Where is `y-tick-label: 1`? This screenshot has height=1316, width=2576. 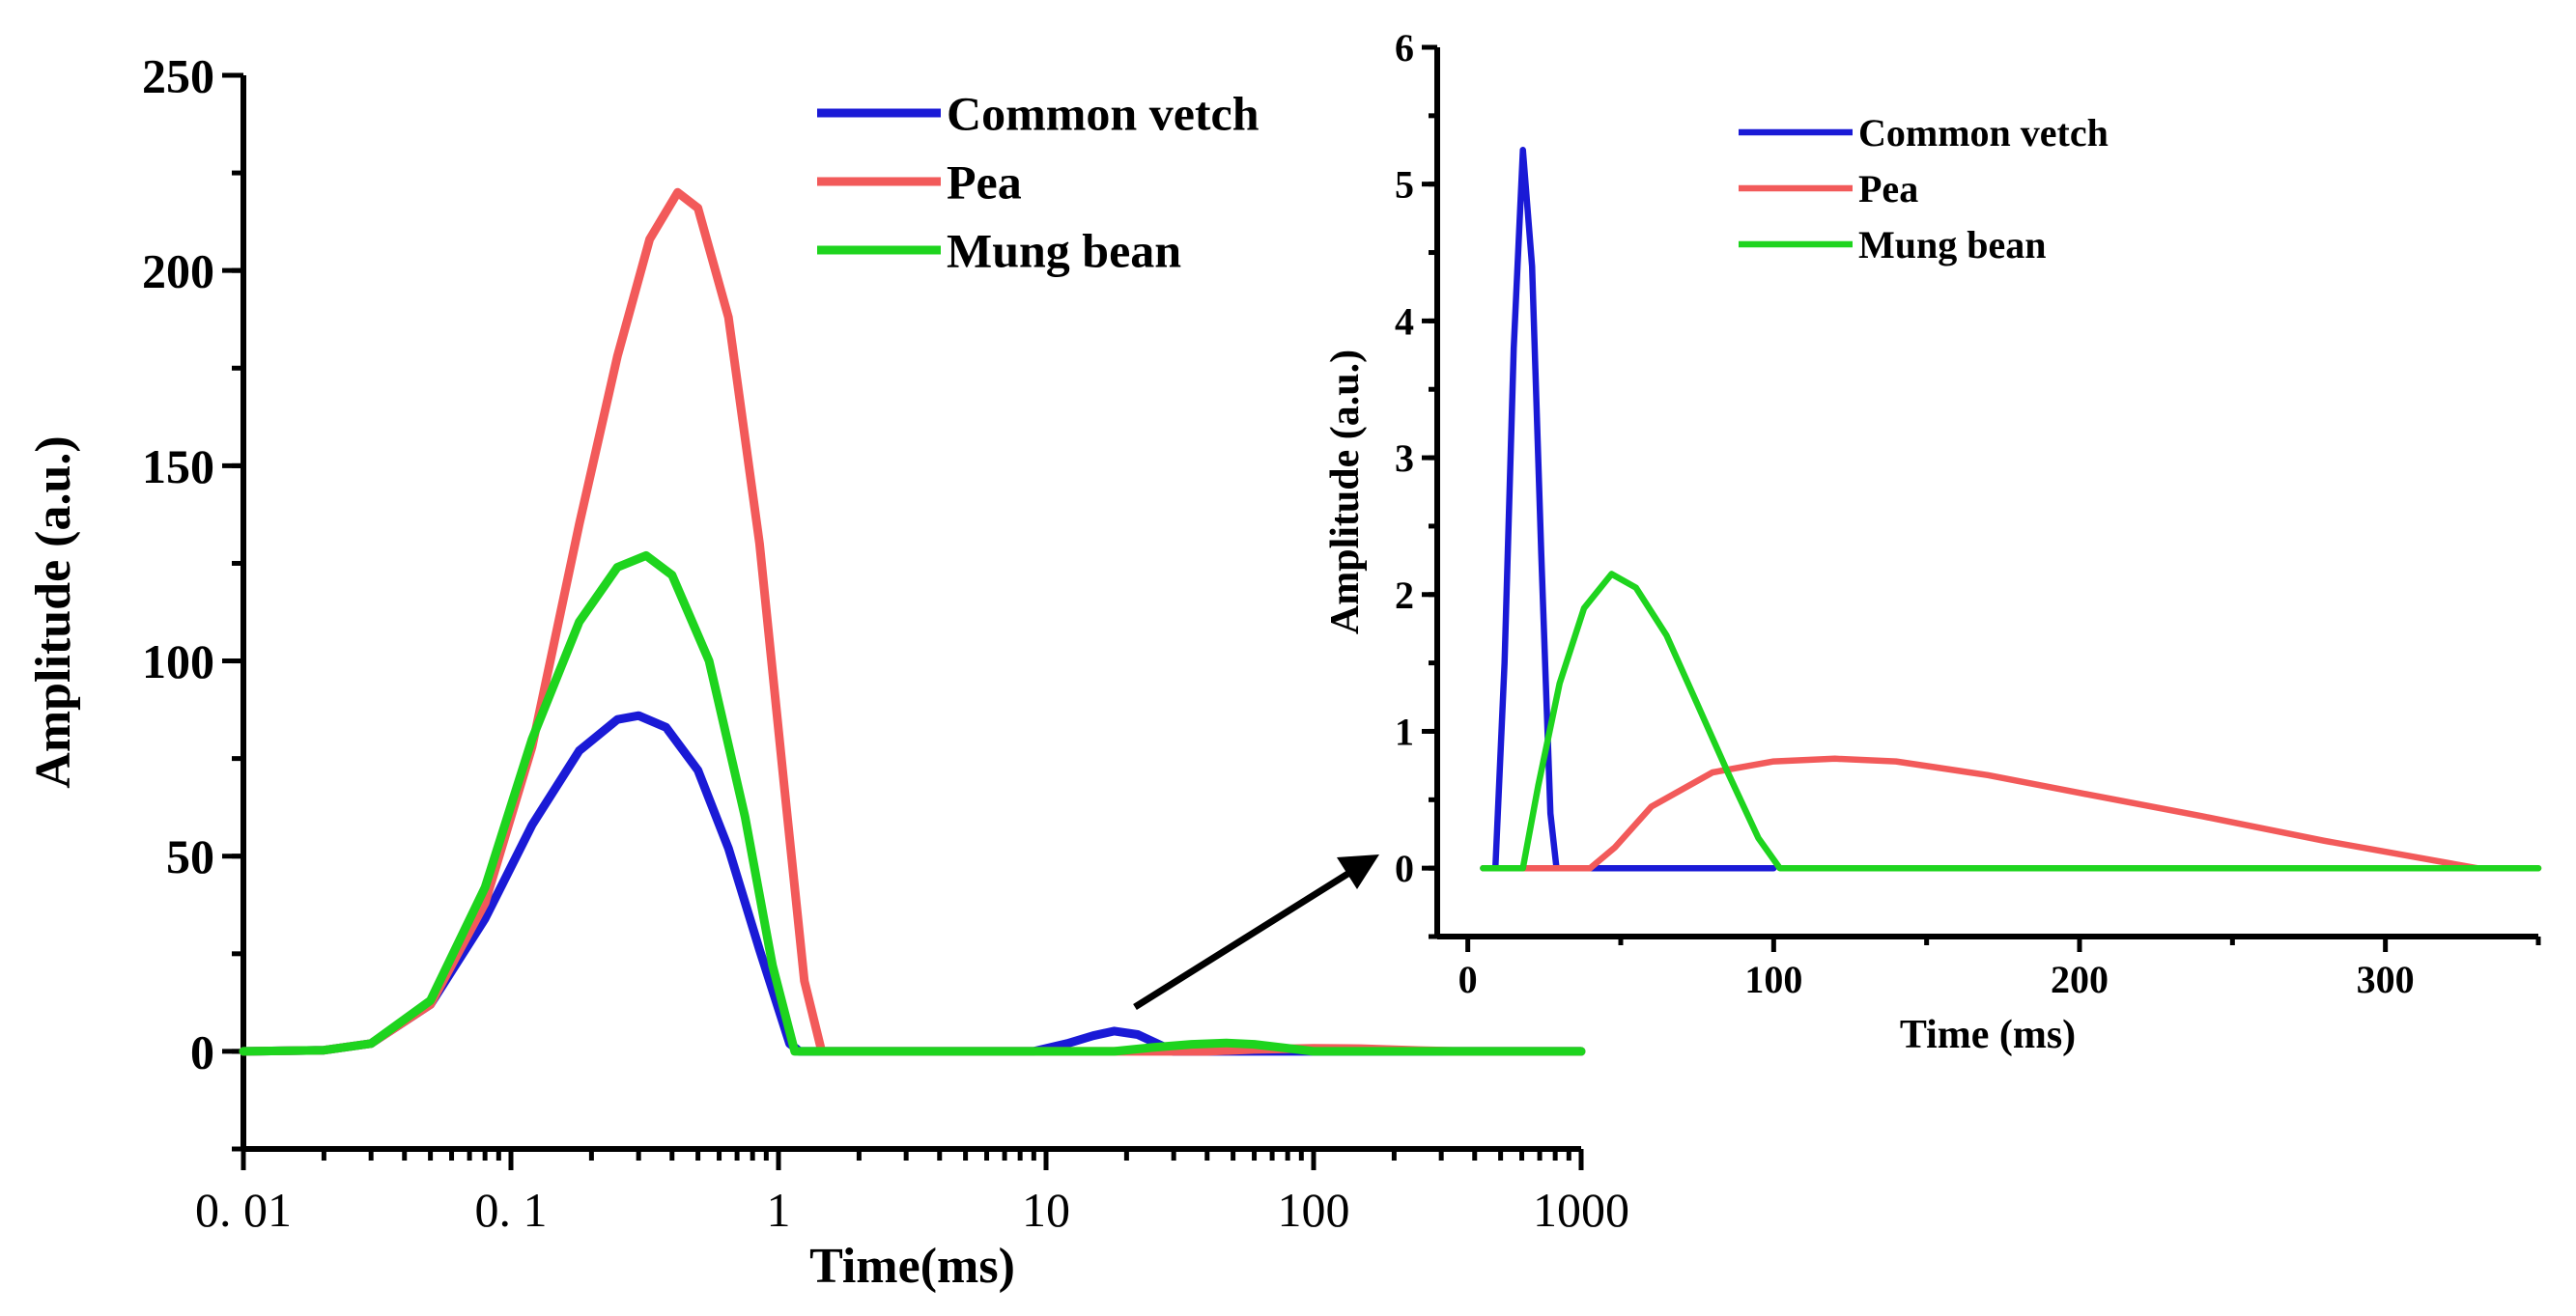
y-tick-label: 1 is located at coordinates (1404, 732).